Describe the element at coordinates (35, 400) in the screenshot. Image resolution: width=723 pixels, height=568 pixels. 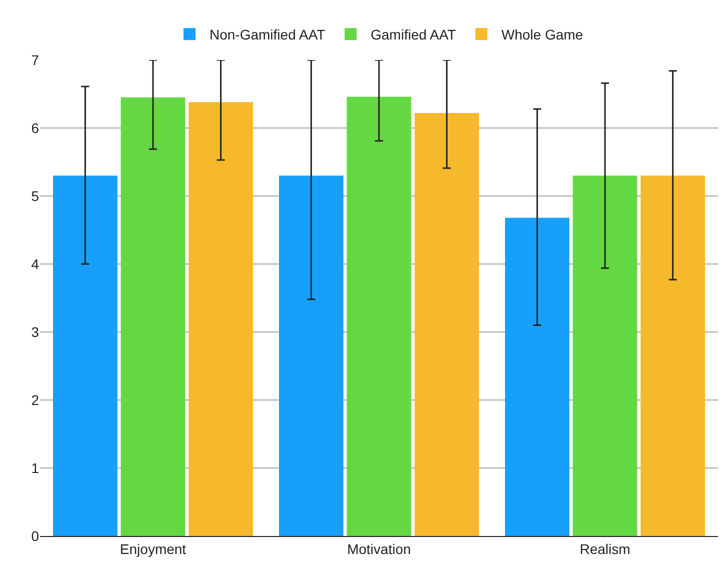
I see `y-tick-label: 2` at that location.